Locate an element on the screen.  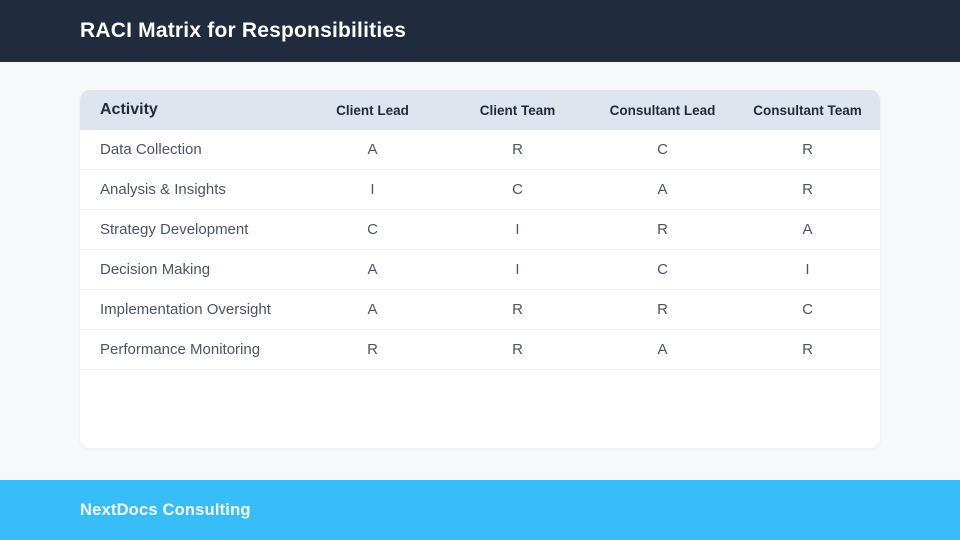
footer-bar: NextDocs Consulting is located at coordinates (480, 510).